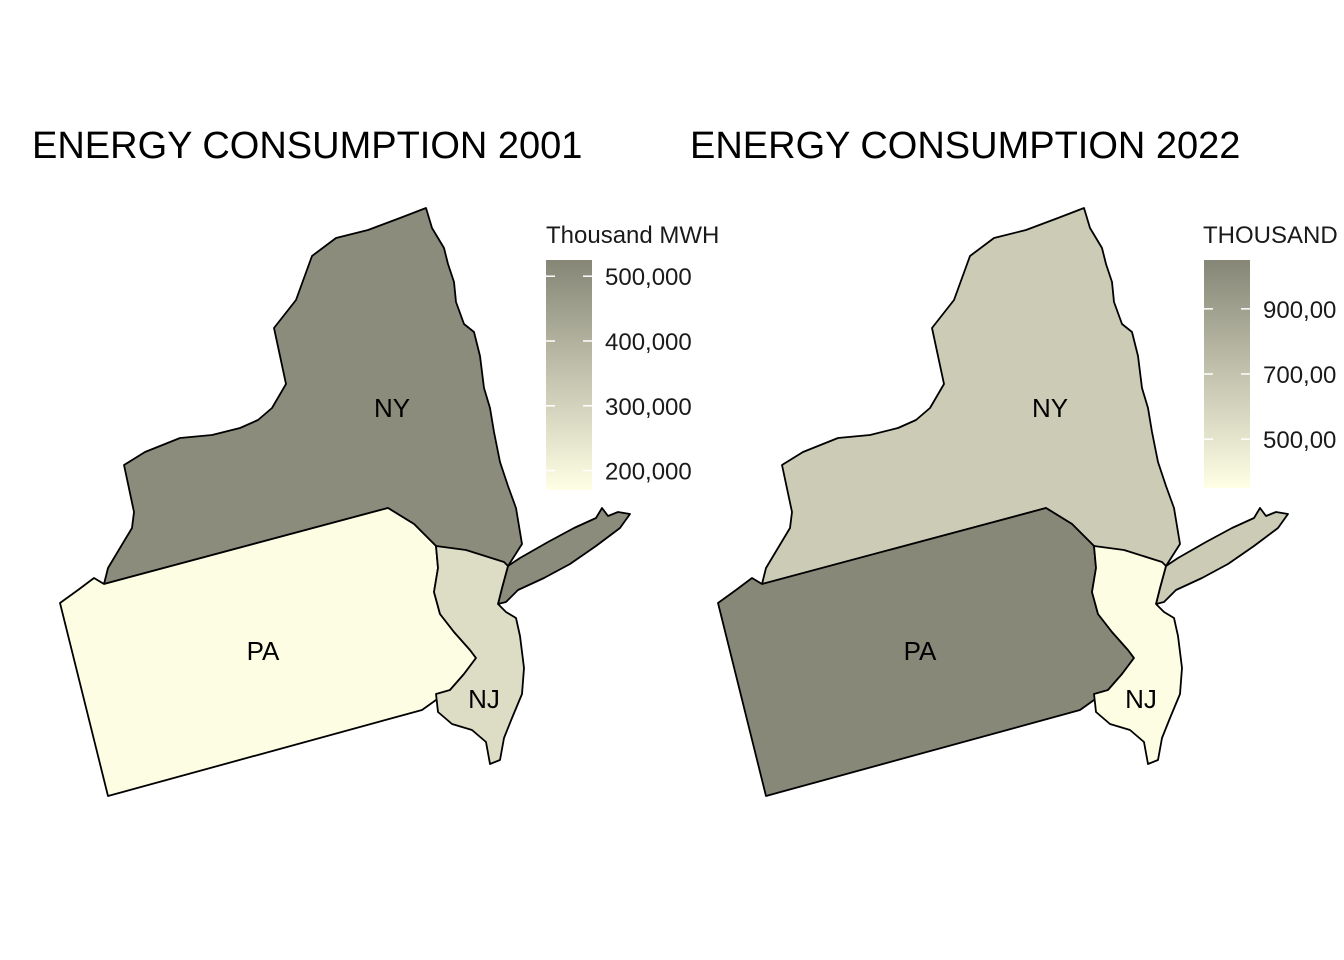 The width and height of the screenshot is (1344, 960). Describe the element at coordinates (648, 407) in the screenshot. I see `legend-tick-label: 300,000` at that location.